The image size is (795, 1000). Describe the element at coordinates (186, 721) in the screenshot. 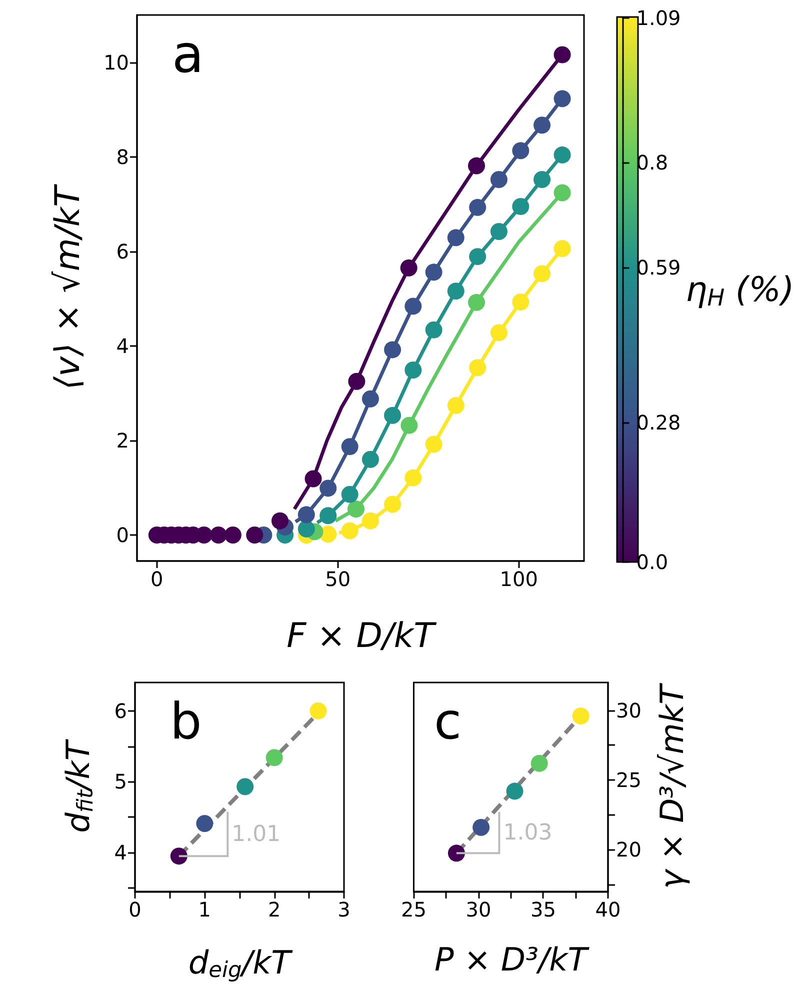

I see `annotation: b` at that location.